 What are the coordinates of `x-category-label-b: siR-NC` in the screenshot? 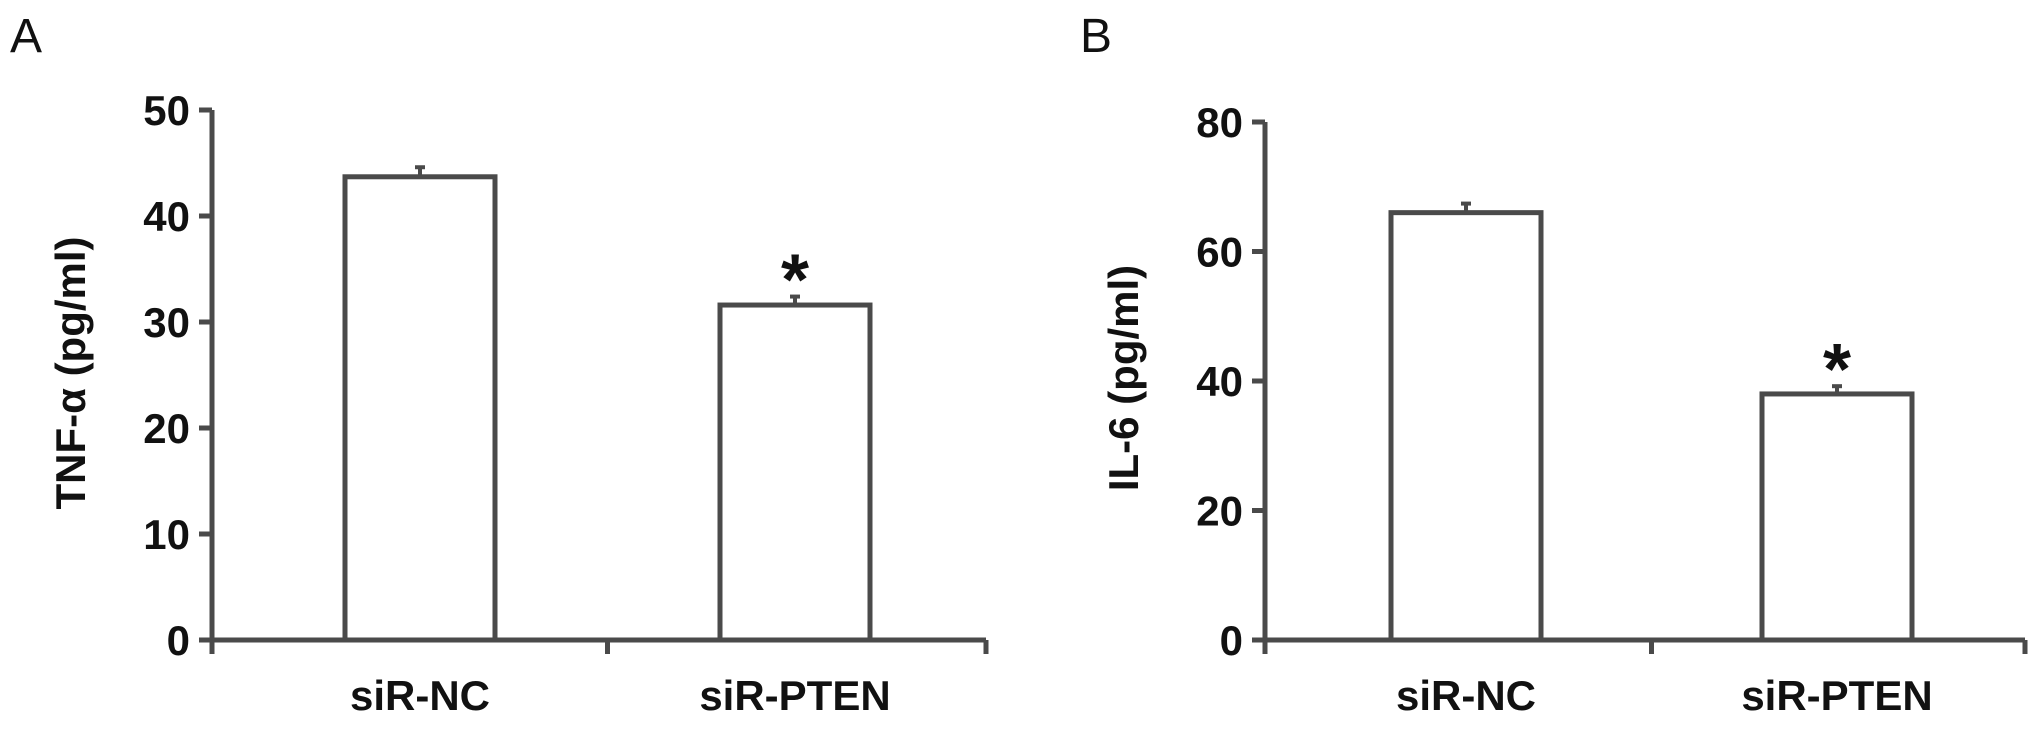 It's located at (1466, 695).